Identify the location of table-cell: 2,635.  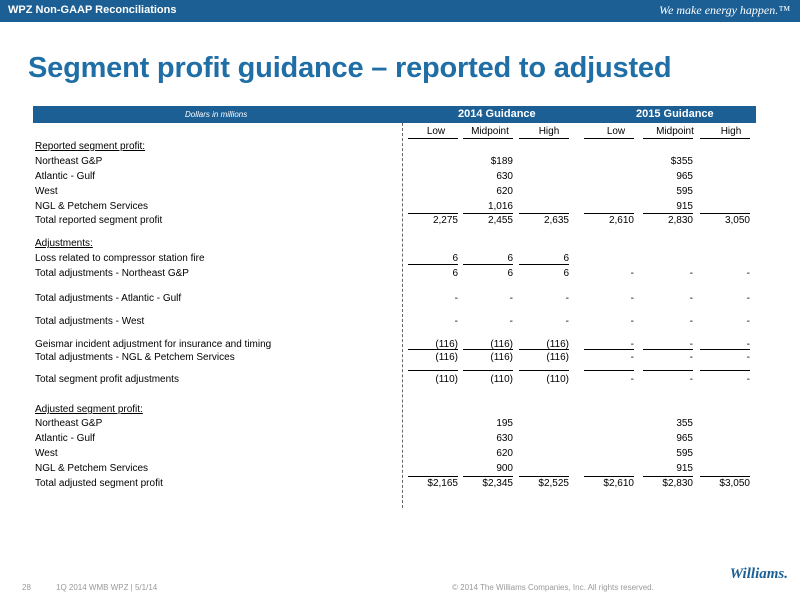
(556, 220).